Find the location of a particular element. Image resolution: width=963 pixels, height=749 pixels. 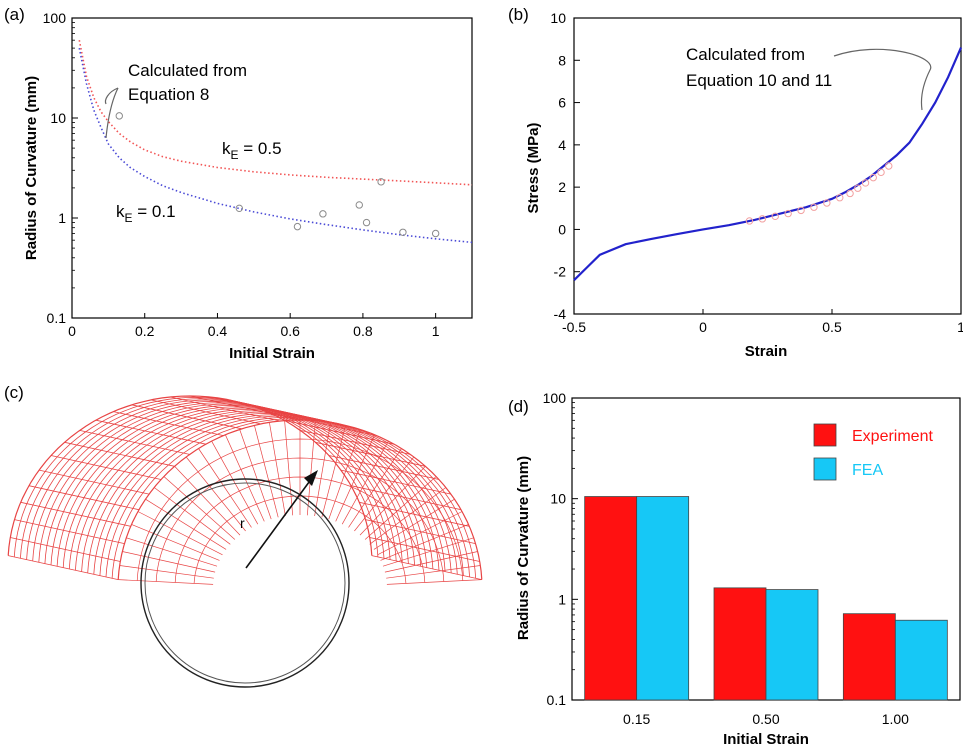

radius-arrow is located at coordinates (279, 523).